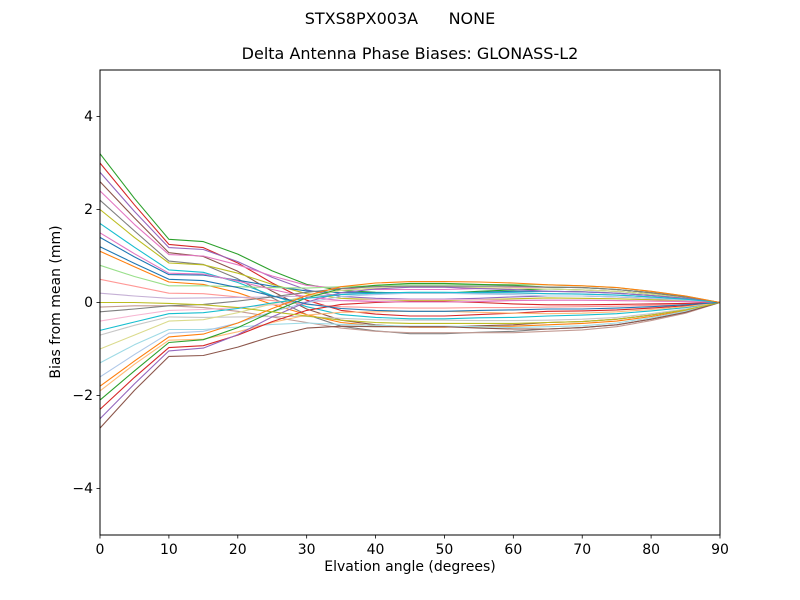  I want to click on y-tick-label: −4, so click(82, 488).